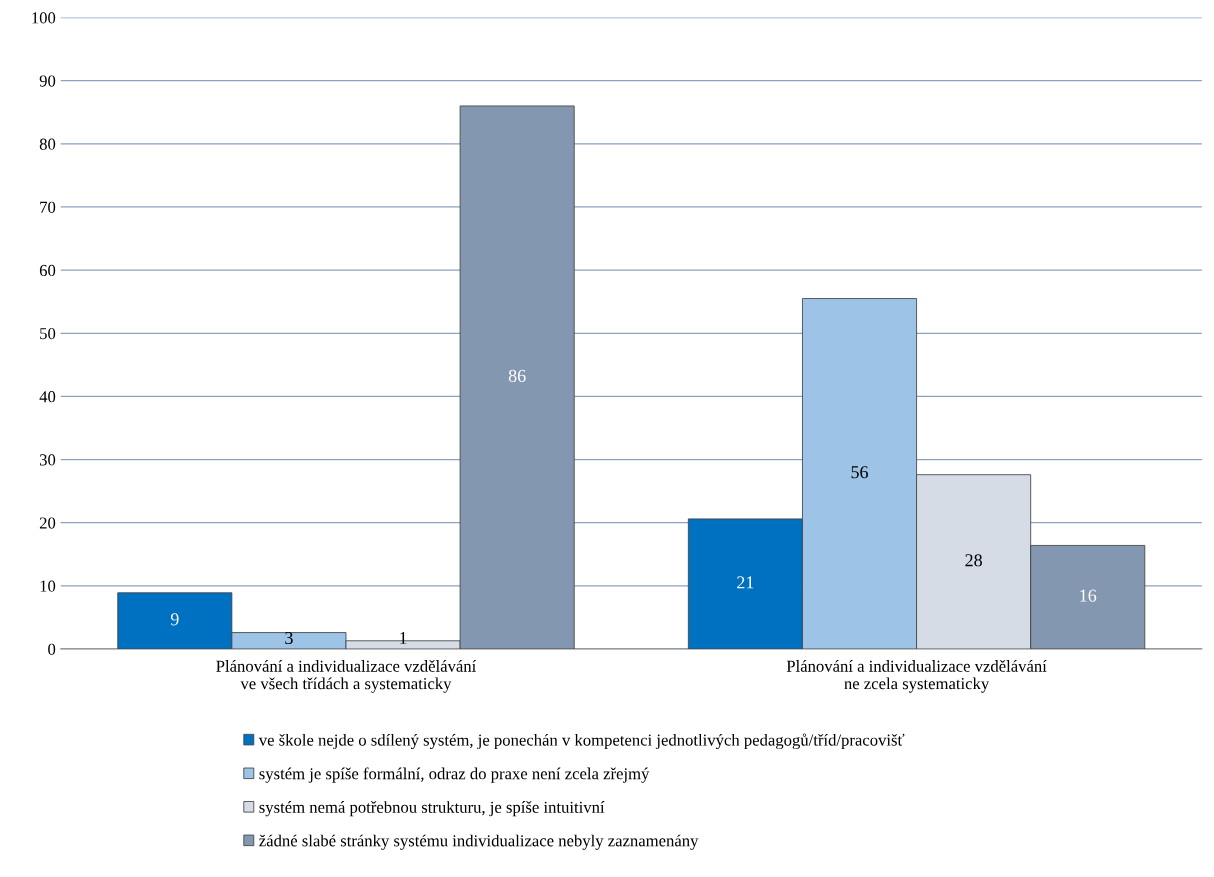 This screenshot has width=1214, height=877. What do you see at coordinates (517, 375) in the screenshot?
I see `data-label: 86` at bounding box center [517, 375].